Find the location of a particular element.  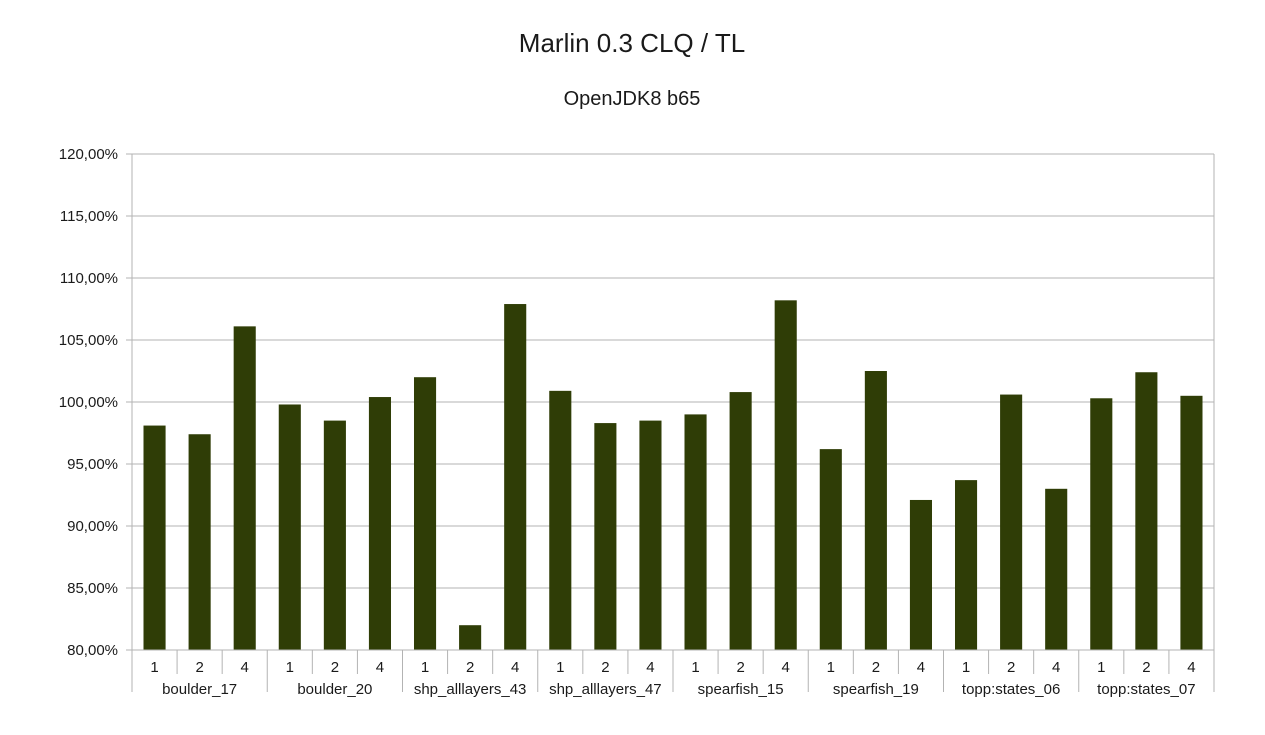

x-group-label: shp_alllayers_47 is located at coordinates (605, 689).